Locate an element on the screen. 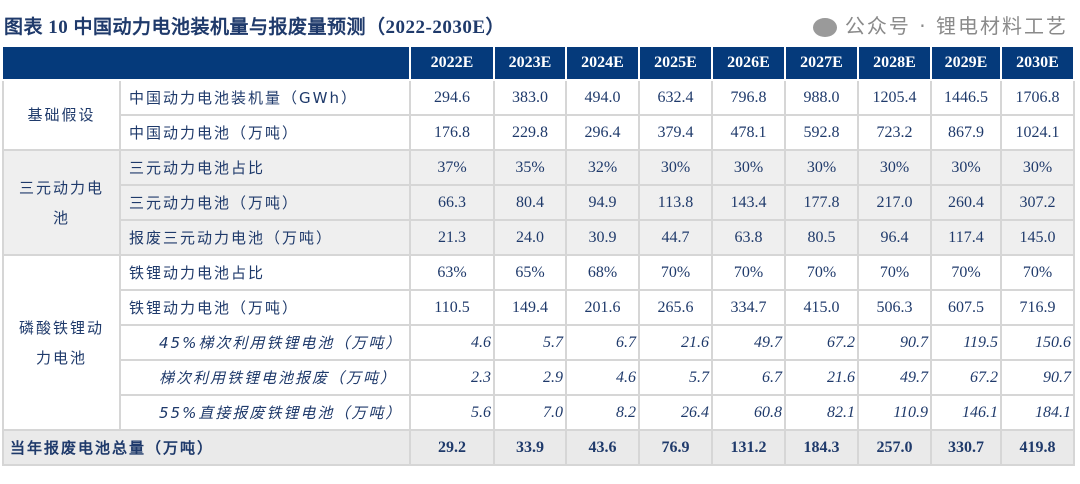  value-cell: 21.3 is located at coordinates (452, 237).